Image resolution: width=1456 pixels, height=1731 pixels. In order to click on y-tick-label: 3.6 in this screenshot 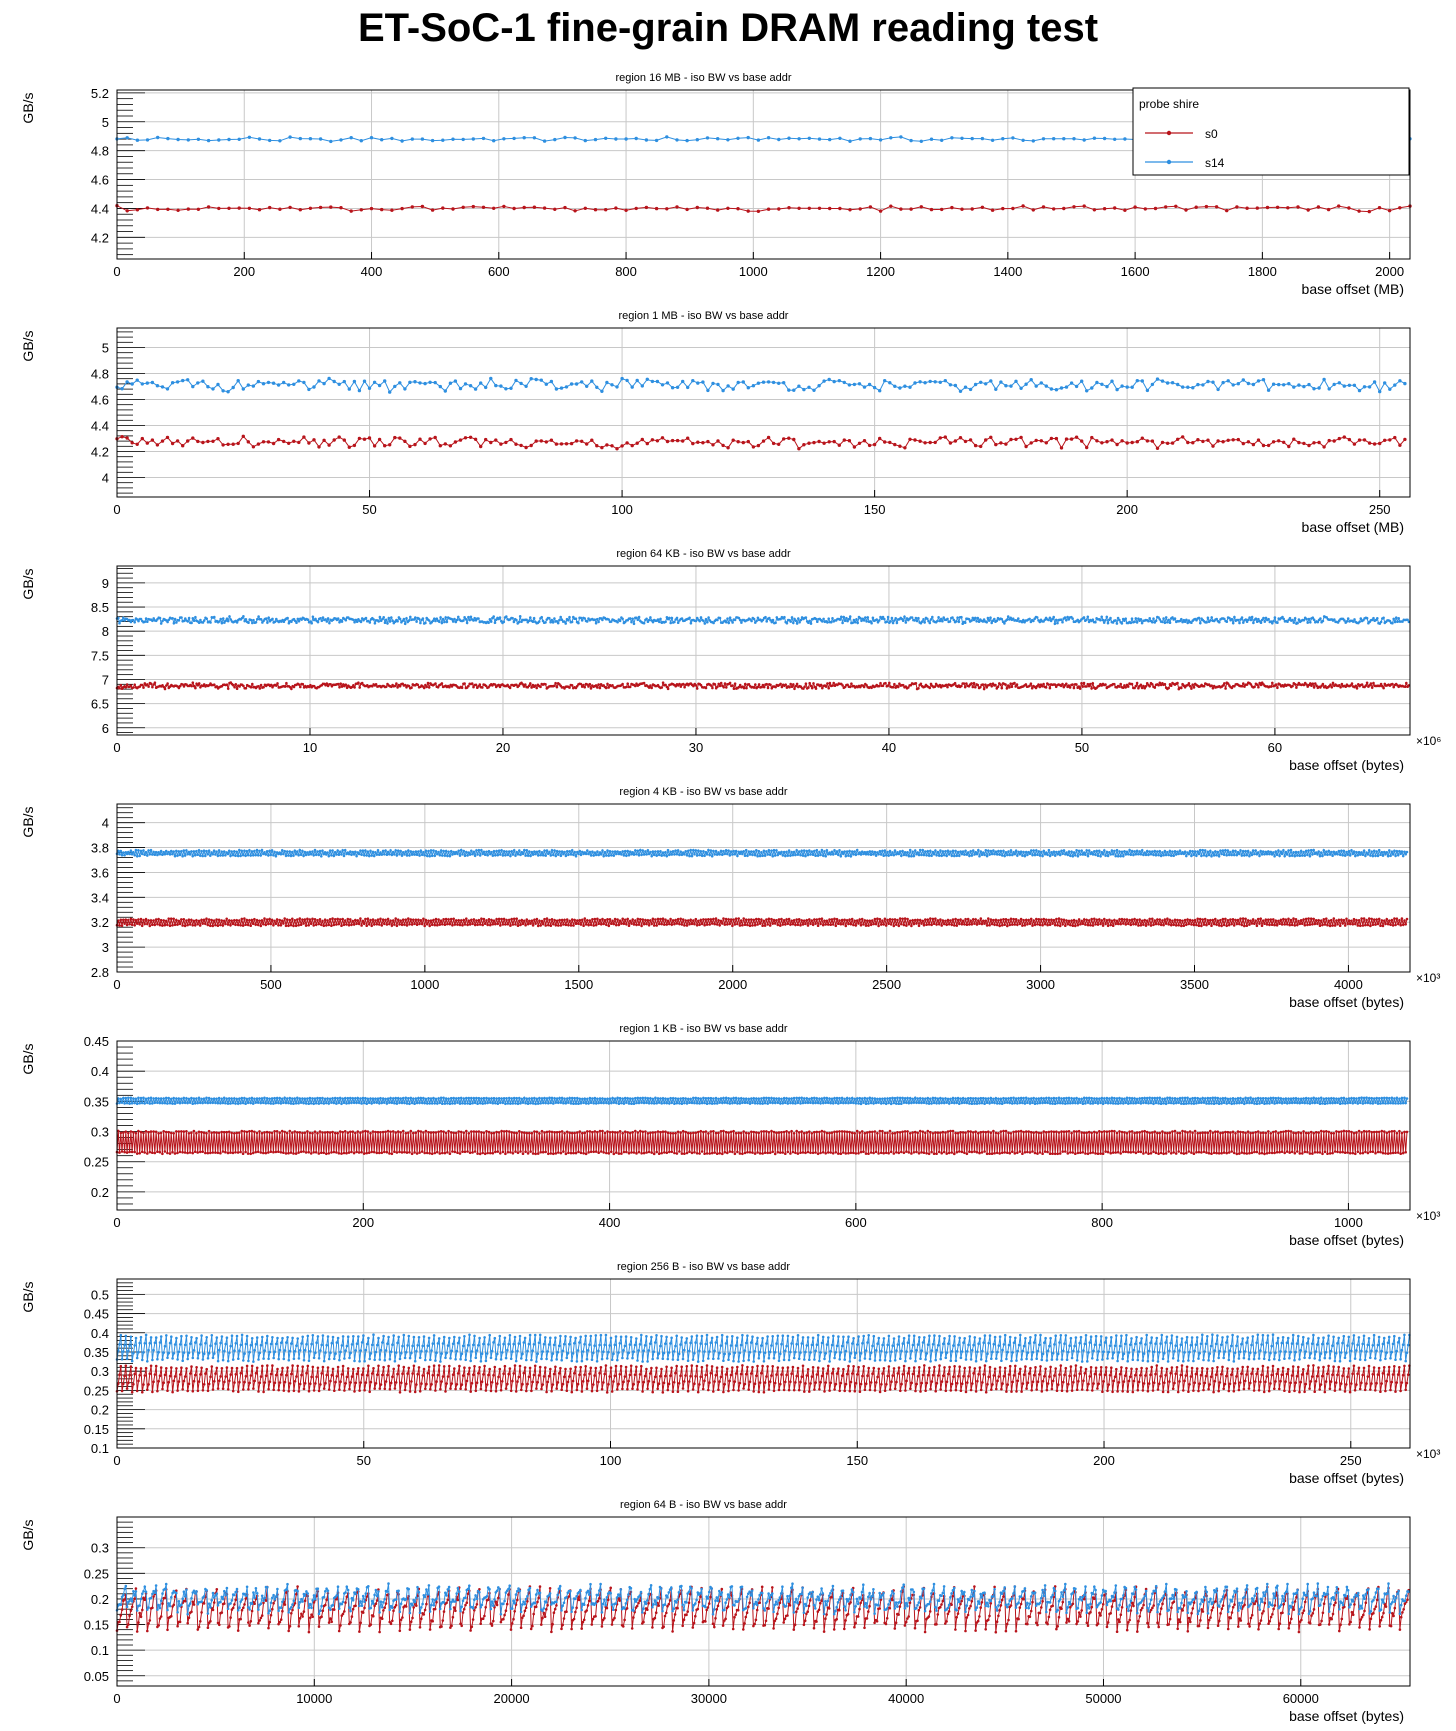, I will do `click(100, 872)`.